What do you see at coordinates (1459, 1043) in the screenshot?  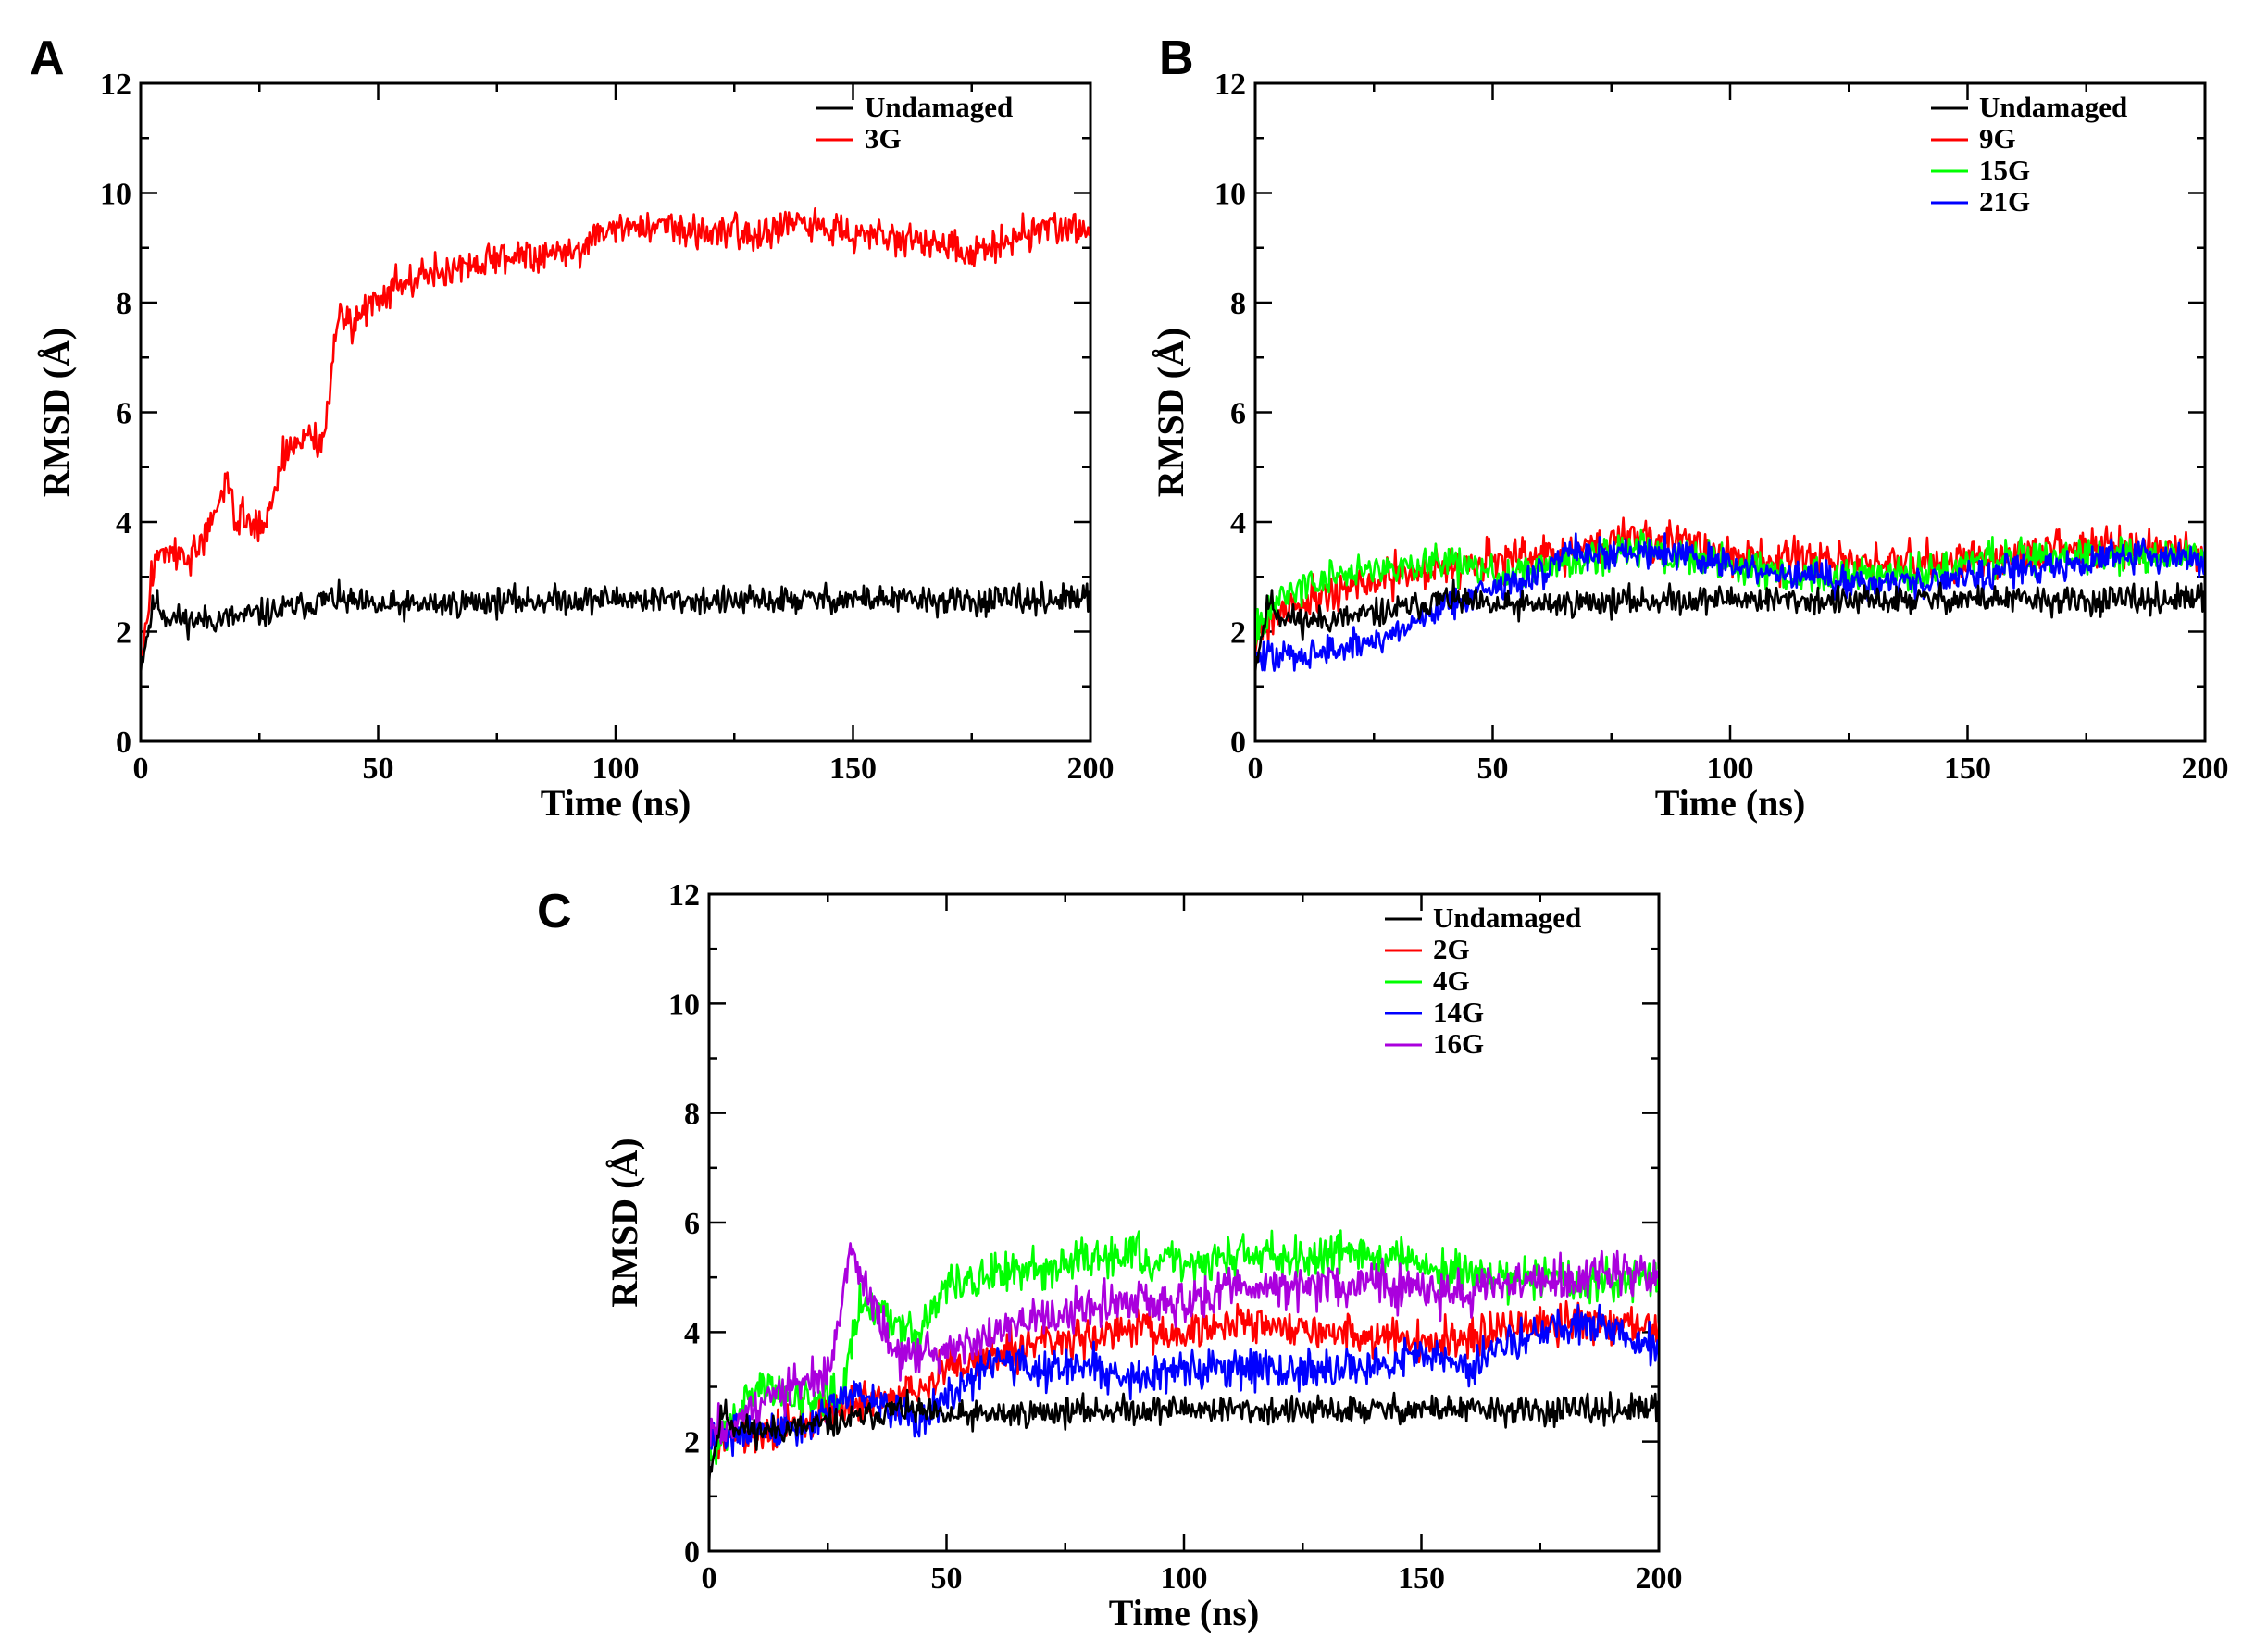 I see `legend-label: 16G` at bounding box center [1459, 1043].